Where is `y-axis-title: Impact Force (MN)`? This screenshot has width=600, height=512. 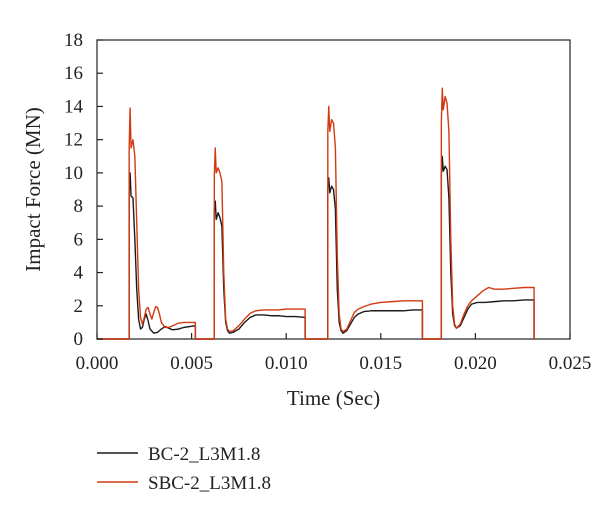
y-axis-title: Impact Force (MN) is located at coordinates (33, 189).